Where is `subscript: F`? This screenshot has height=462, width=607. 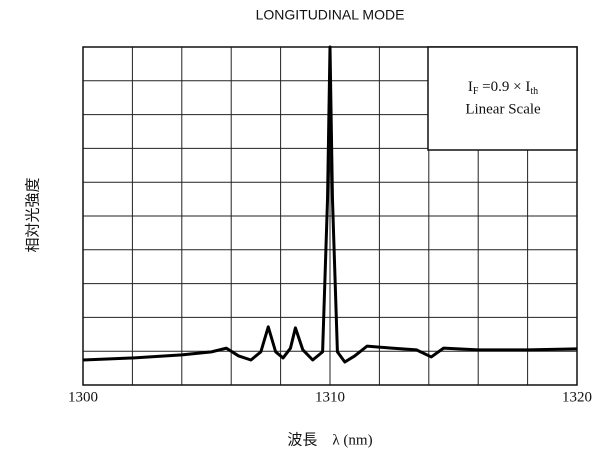
subscript: F is located at coordinates (476, 91).